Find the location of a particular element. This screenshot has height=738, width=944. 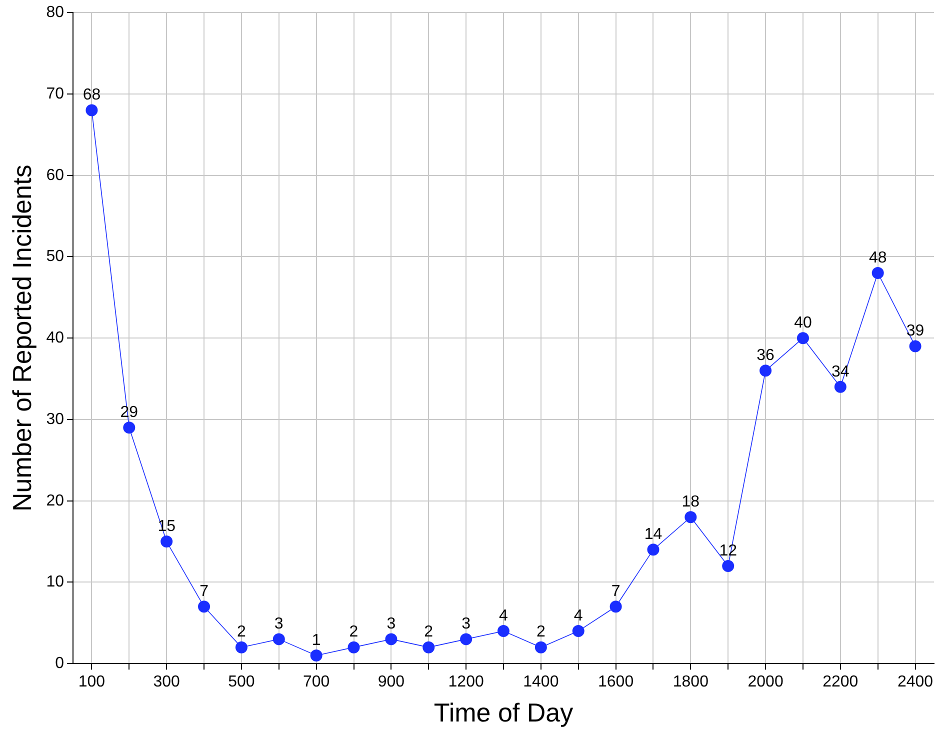

data-label: 14 is located at coordinates (653, 535).